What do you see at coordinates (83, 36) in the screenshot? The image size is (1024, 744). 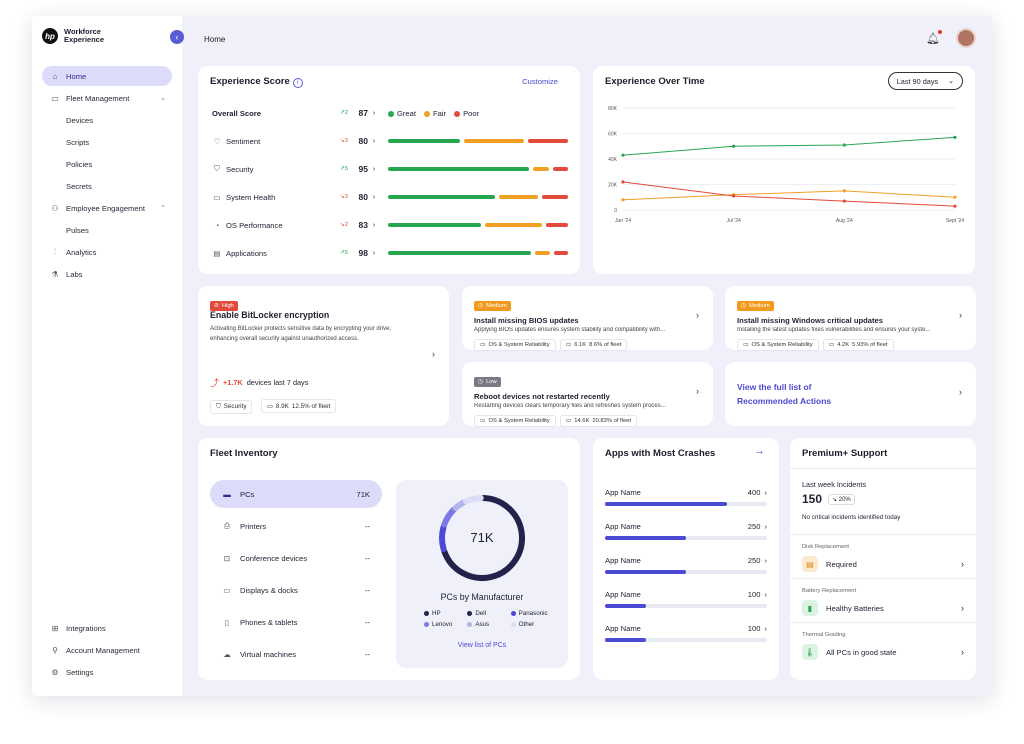 I see `brand-logo: hp Workforce Experience` at bounding box center [83, 36].